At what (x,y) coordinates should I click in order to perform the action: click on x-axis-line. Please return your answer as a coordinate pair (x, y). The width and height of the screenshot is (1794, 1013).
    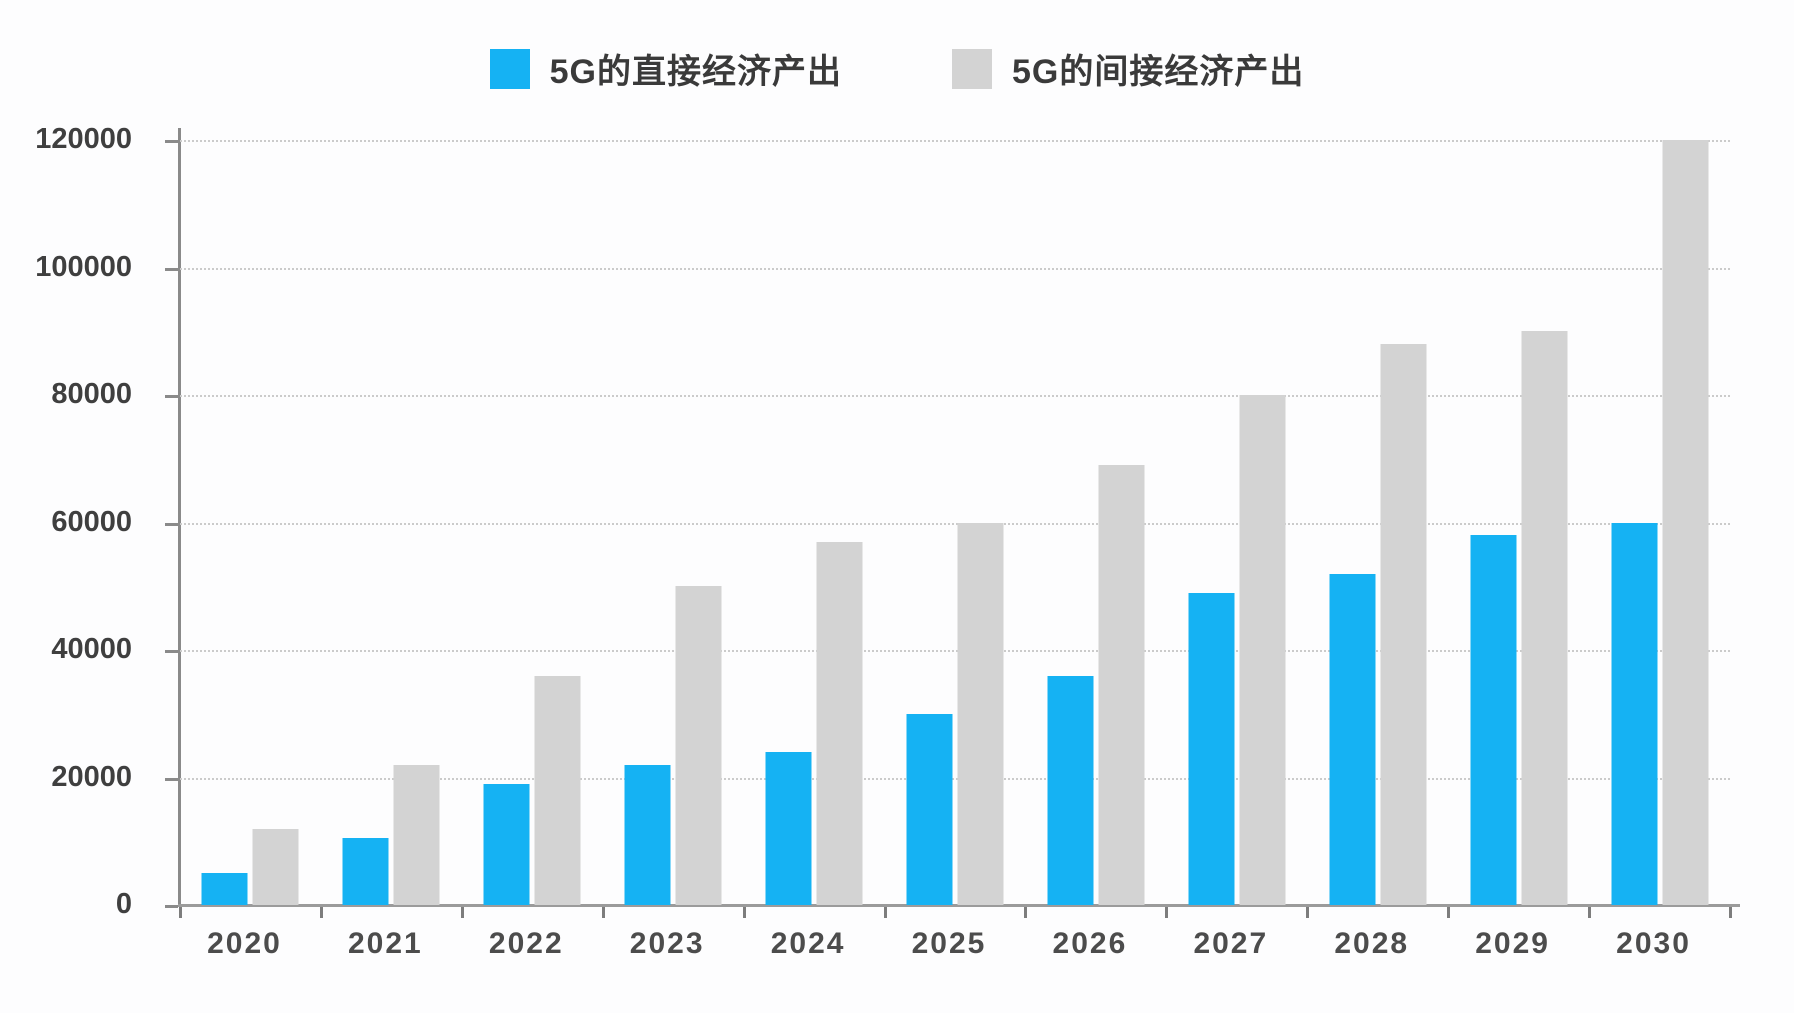
    Looking at the image, I should click on (959, 905).